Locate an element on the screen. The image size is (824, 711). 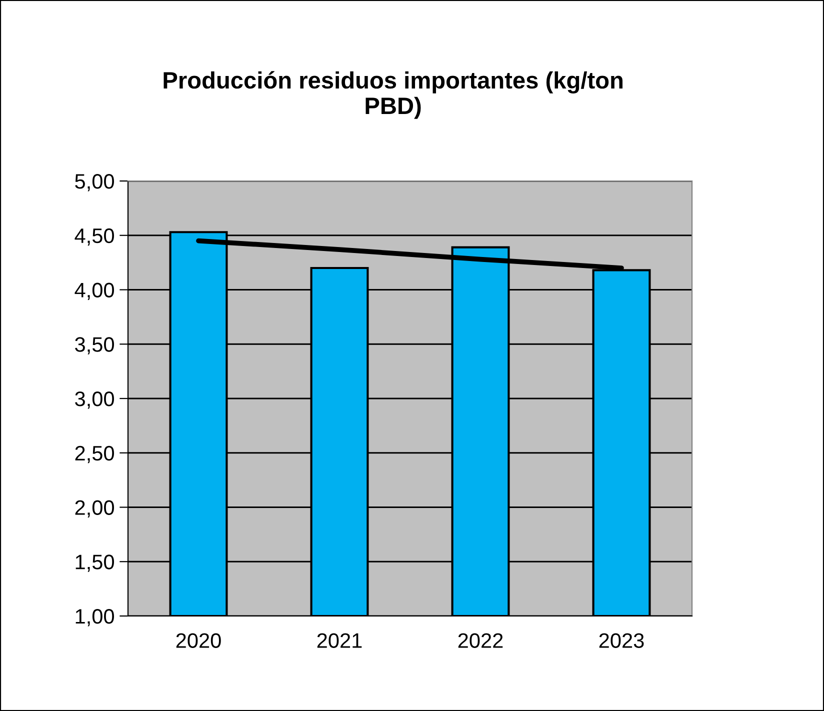
y-tick-label: 4,00 is located at coordinates (94, 291).